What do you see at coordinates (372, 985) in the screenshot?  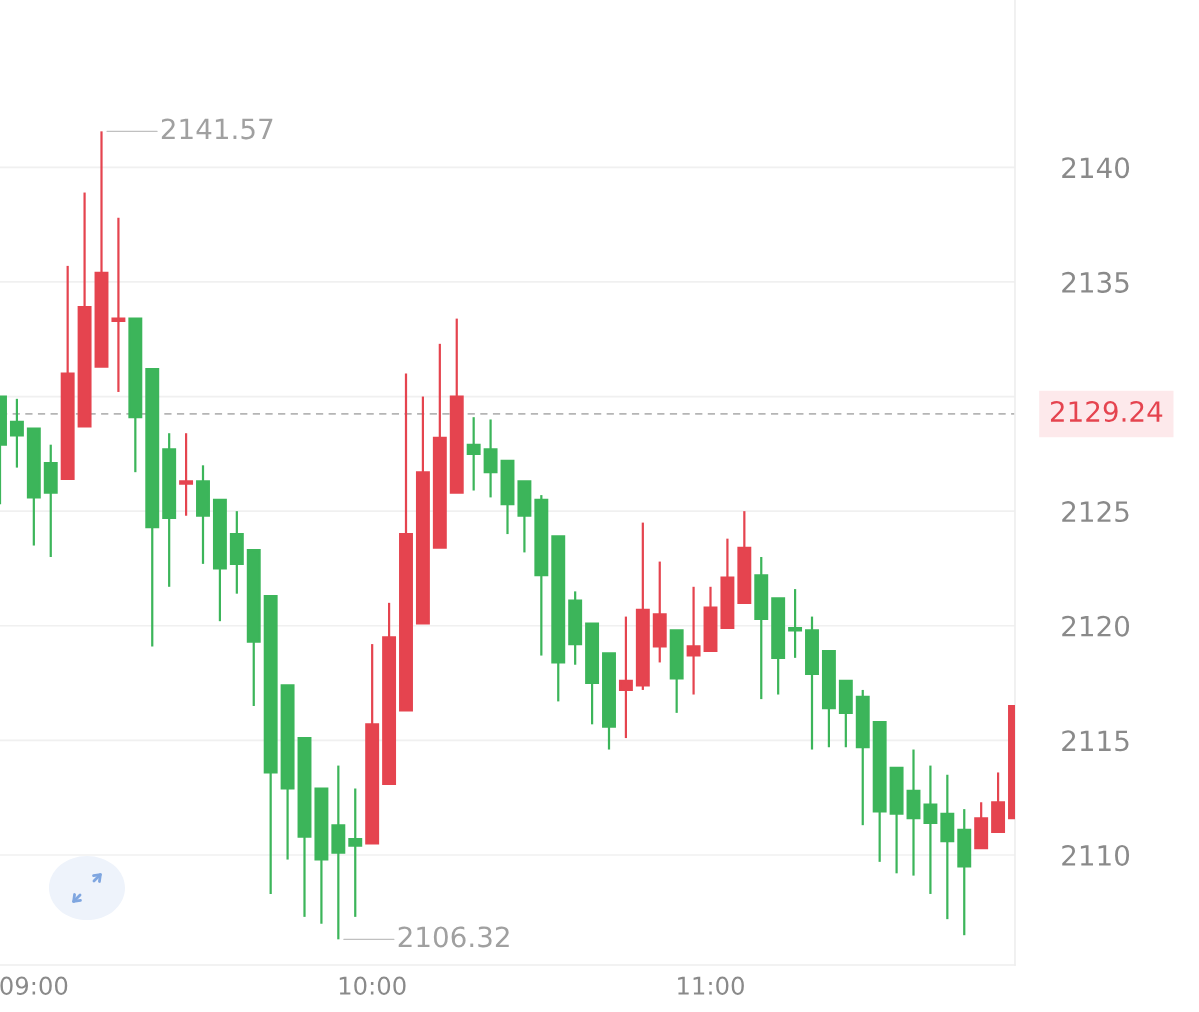 I see `x-tick-label: 10:00` at bounding box center [372, 985].